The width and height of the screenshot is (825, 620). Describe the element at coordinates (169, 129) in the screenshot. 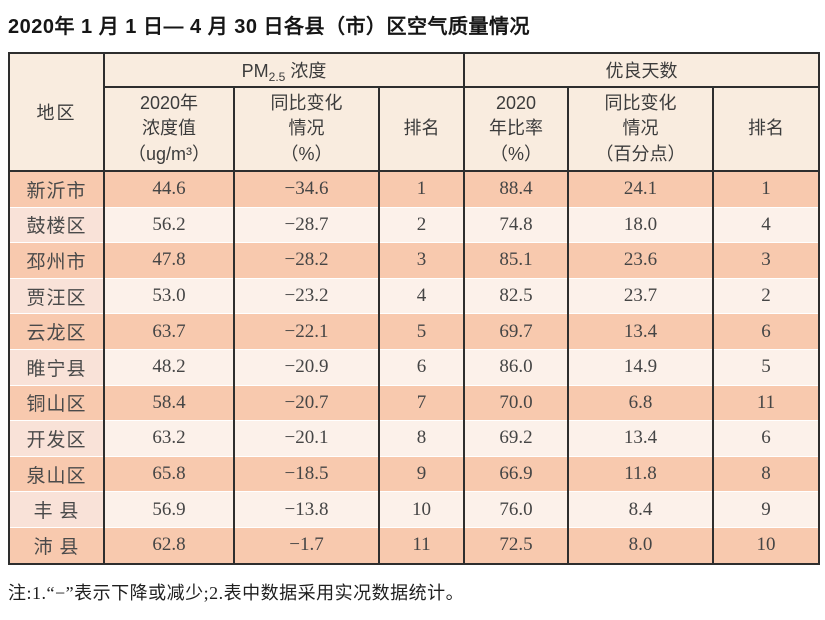

I see `col-header-pm-value: 2020年 浓度值 （ug/m³）` at that location.